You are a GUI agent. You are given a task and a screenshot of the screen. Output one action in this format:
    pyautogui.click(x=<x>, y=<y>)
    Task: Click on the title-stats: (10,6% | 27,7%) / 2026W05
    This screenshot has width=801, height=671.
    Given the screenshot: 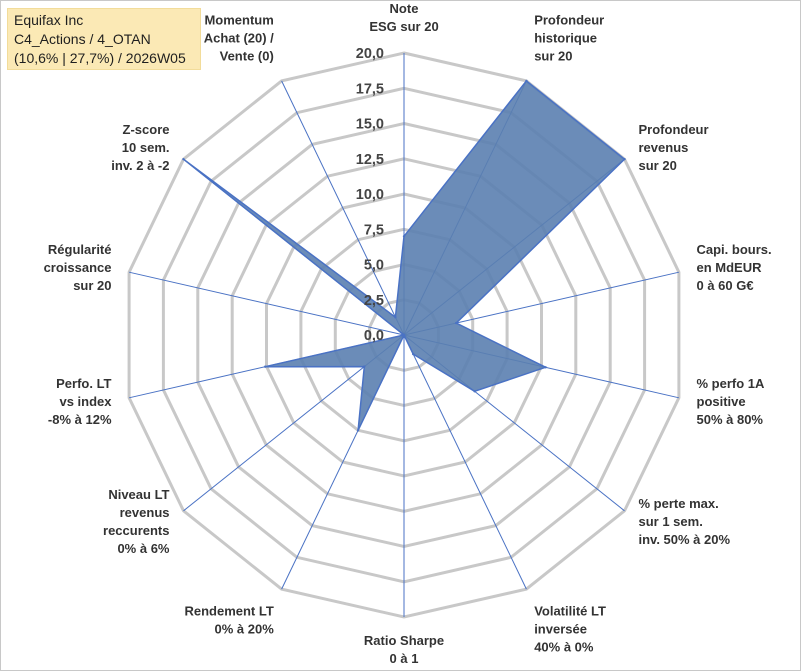 What is the action you would take?
    pyautogui.click(x=100, y=58)
    